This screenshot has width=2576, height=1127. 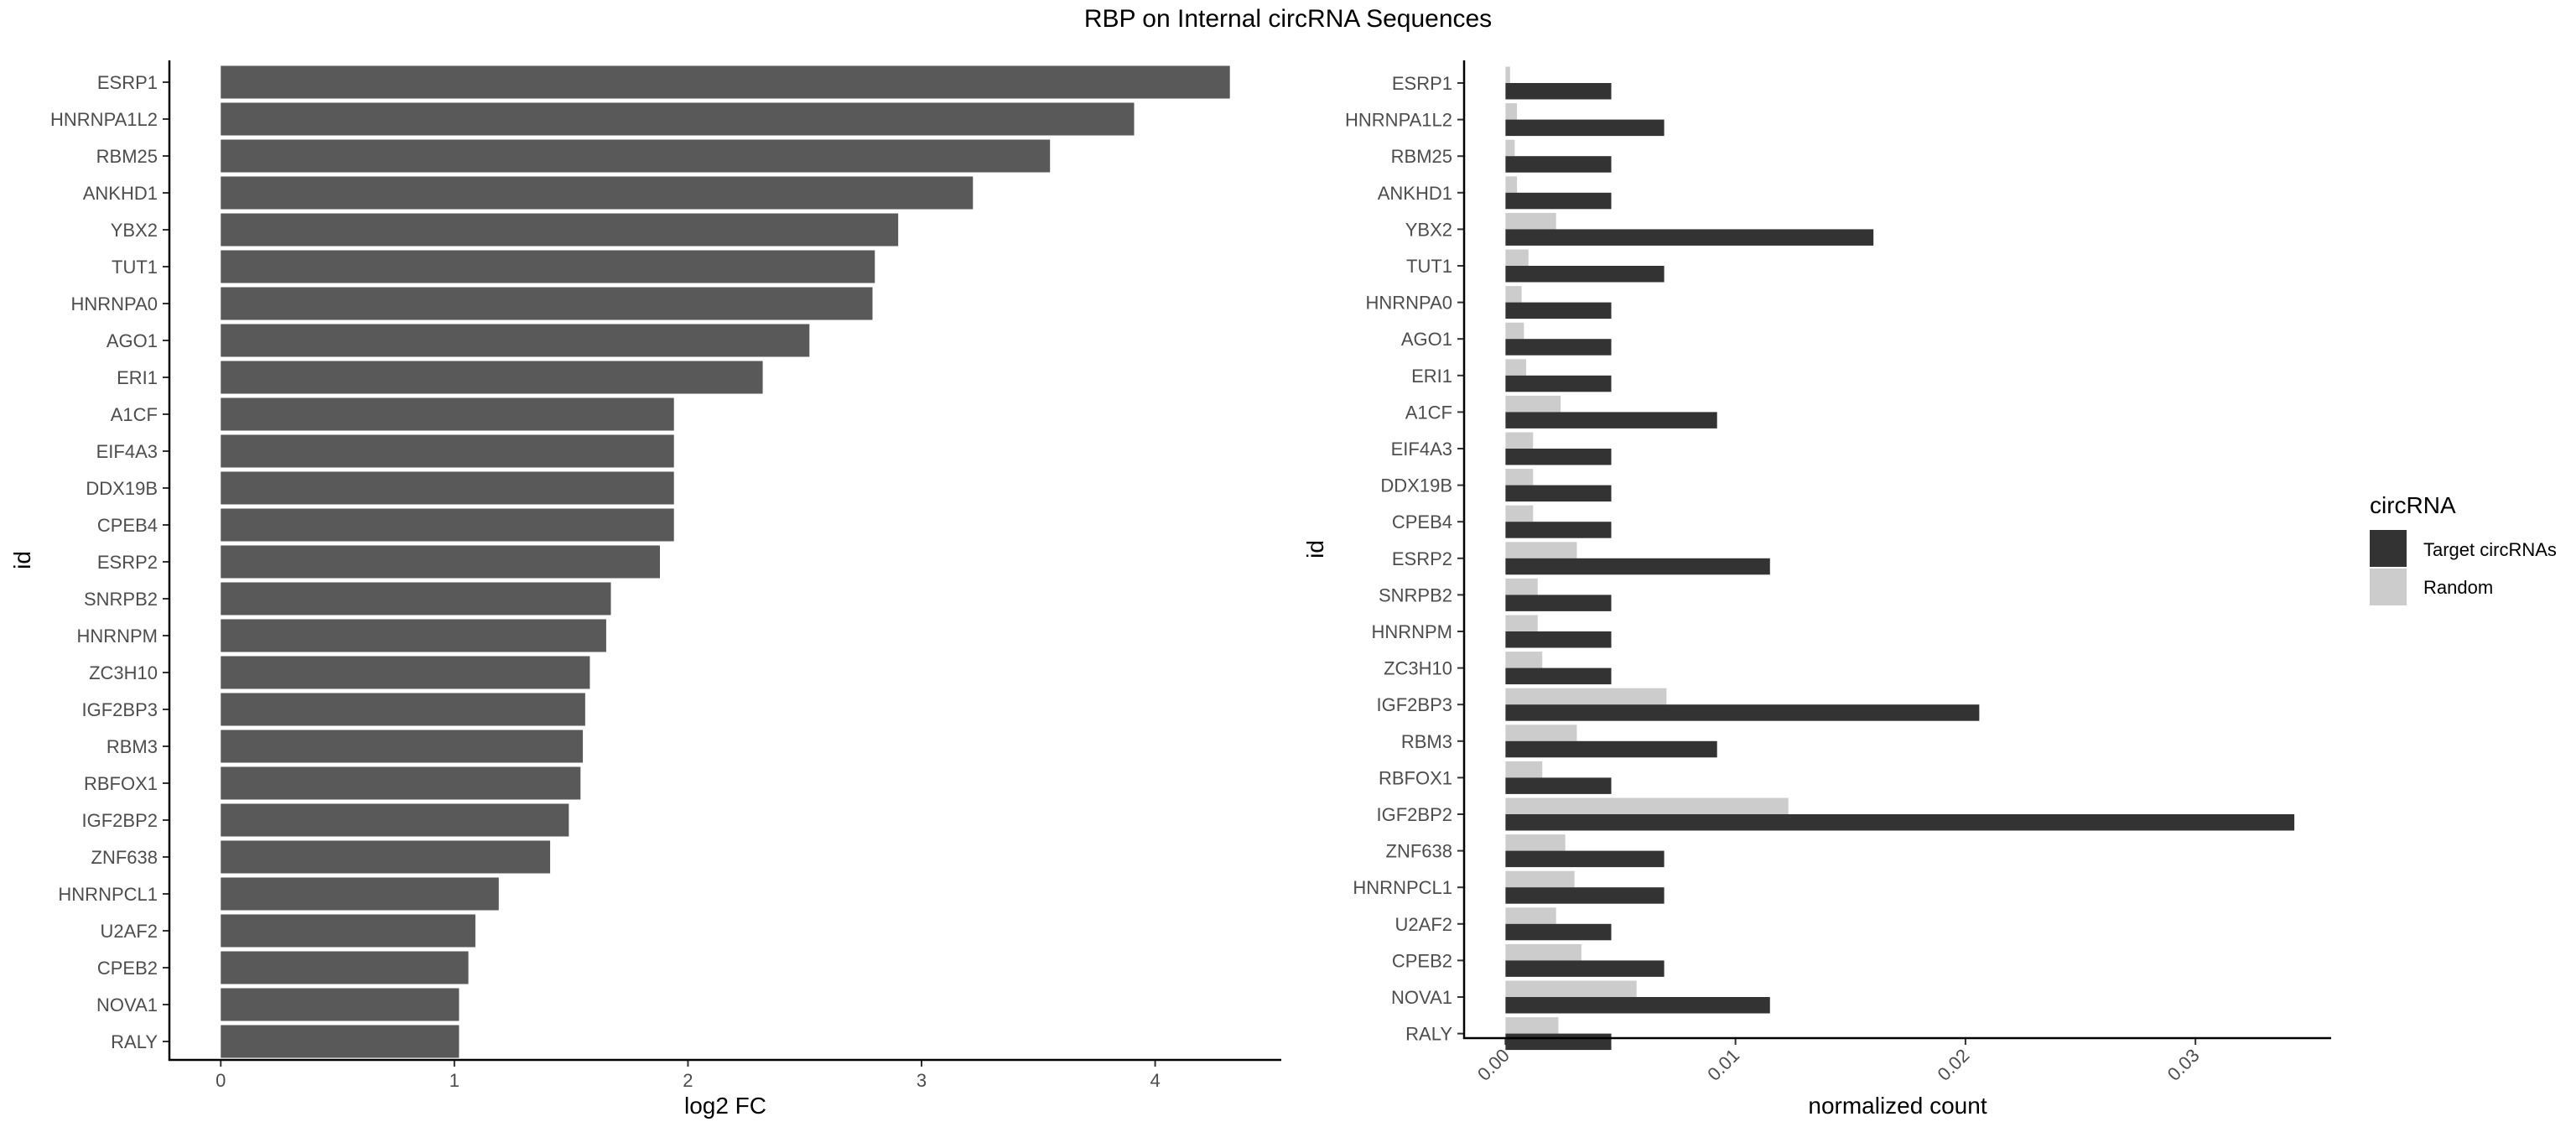 I want to click on y-tick-label: RBM25, so click(x=127, y=156).